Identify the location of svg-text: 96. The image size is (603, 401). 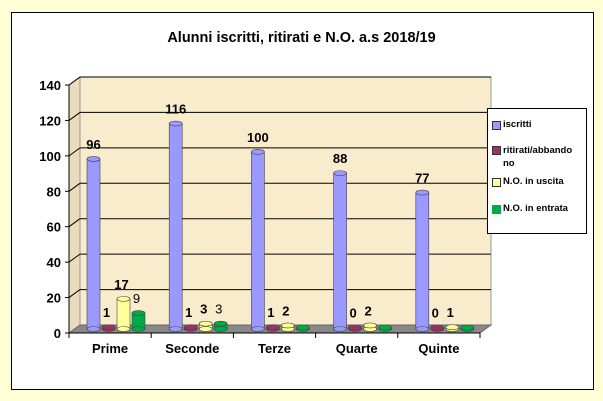
(93, 144).